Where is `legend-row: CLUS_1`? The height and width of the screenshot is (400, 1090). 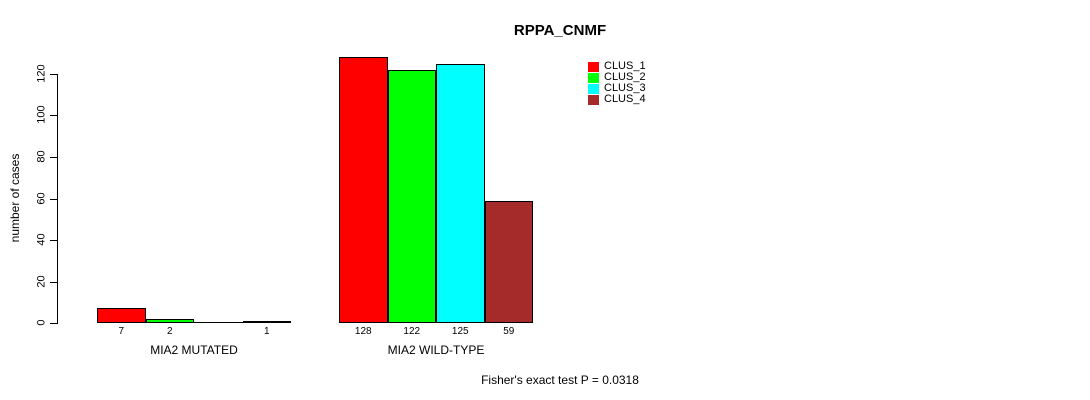
legend-row: CLUS_1 is located at coordinates (617, 66).